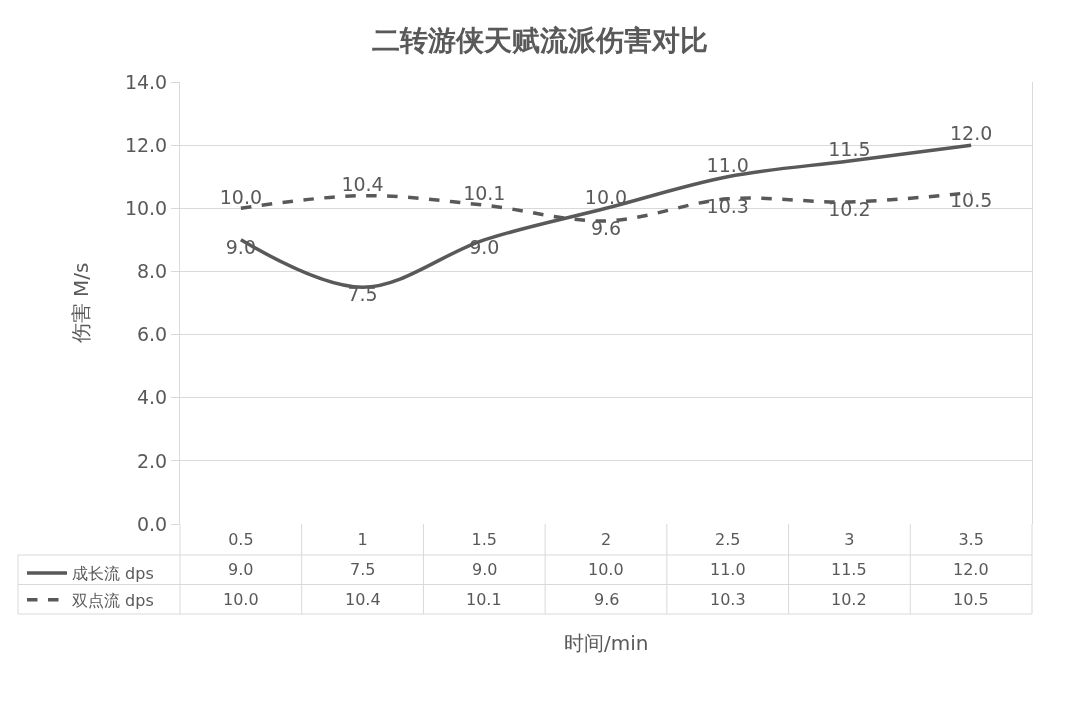 The height and width of the screenshot is (721, 1080). Describe the element at coordinates (362, 183) in the screenshot. I see `text: 10.4` at that location.